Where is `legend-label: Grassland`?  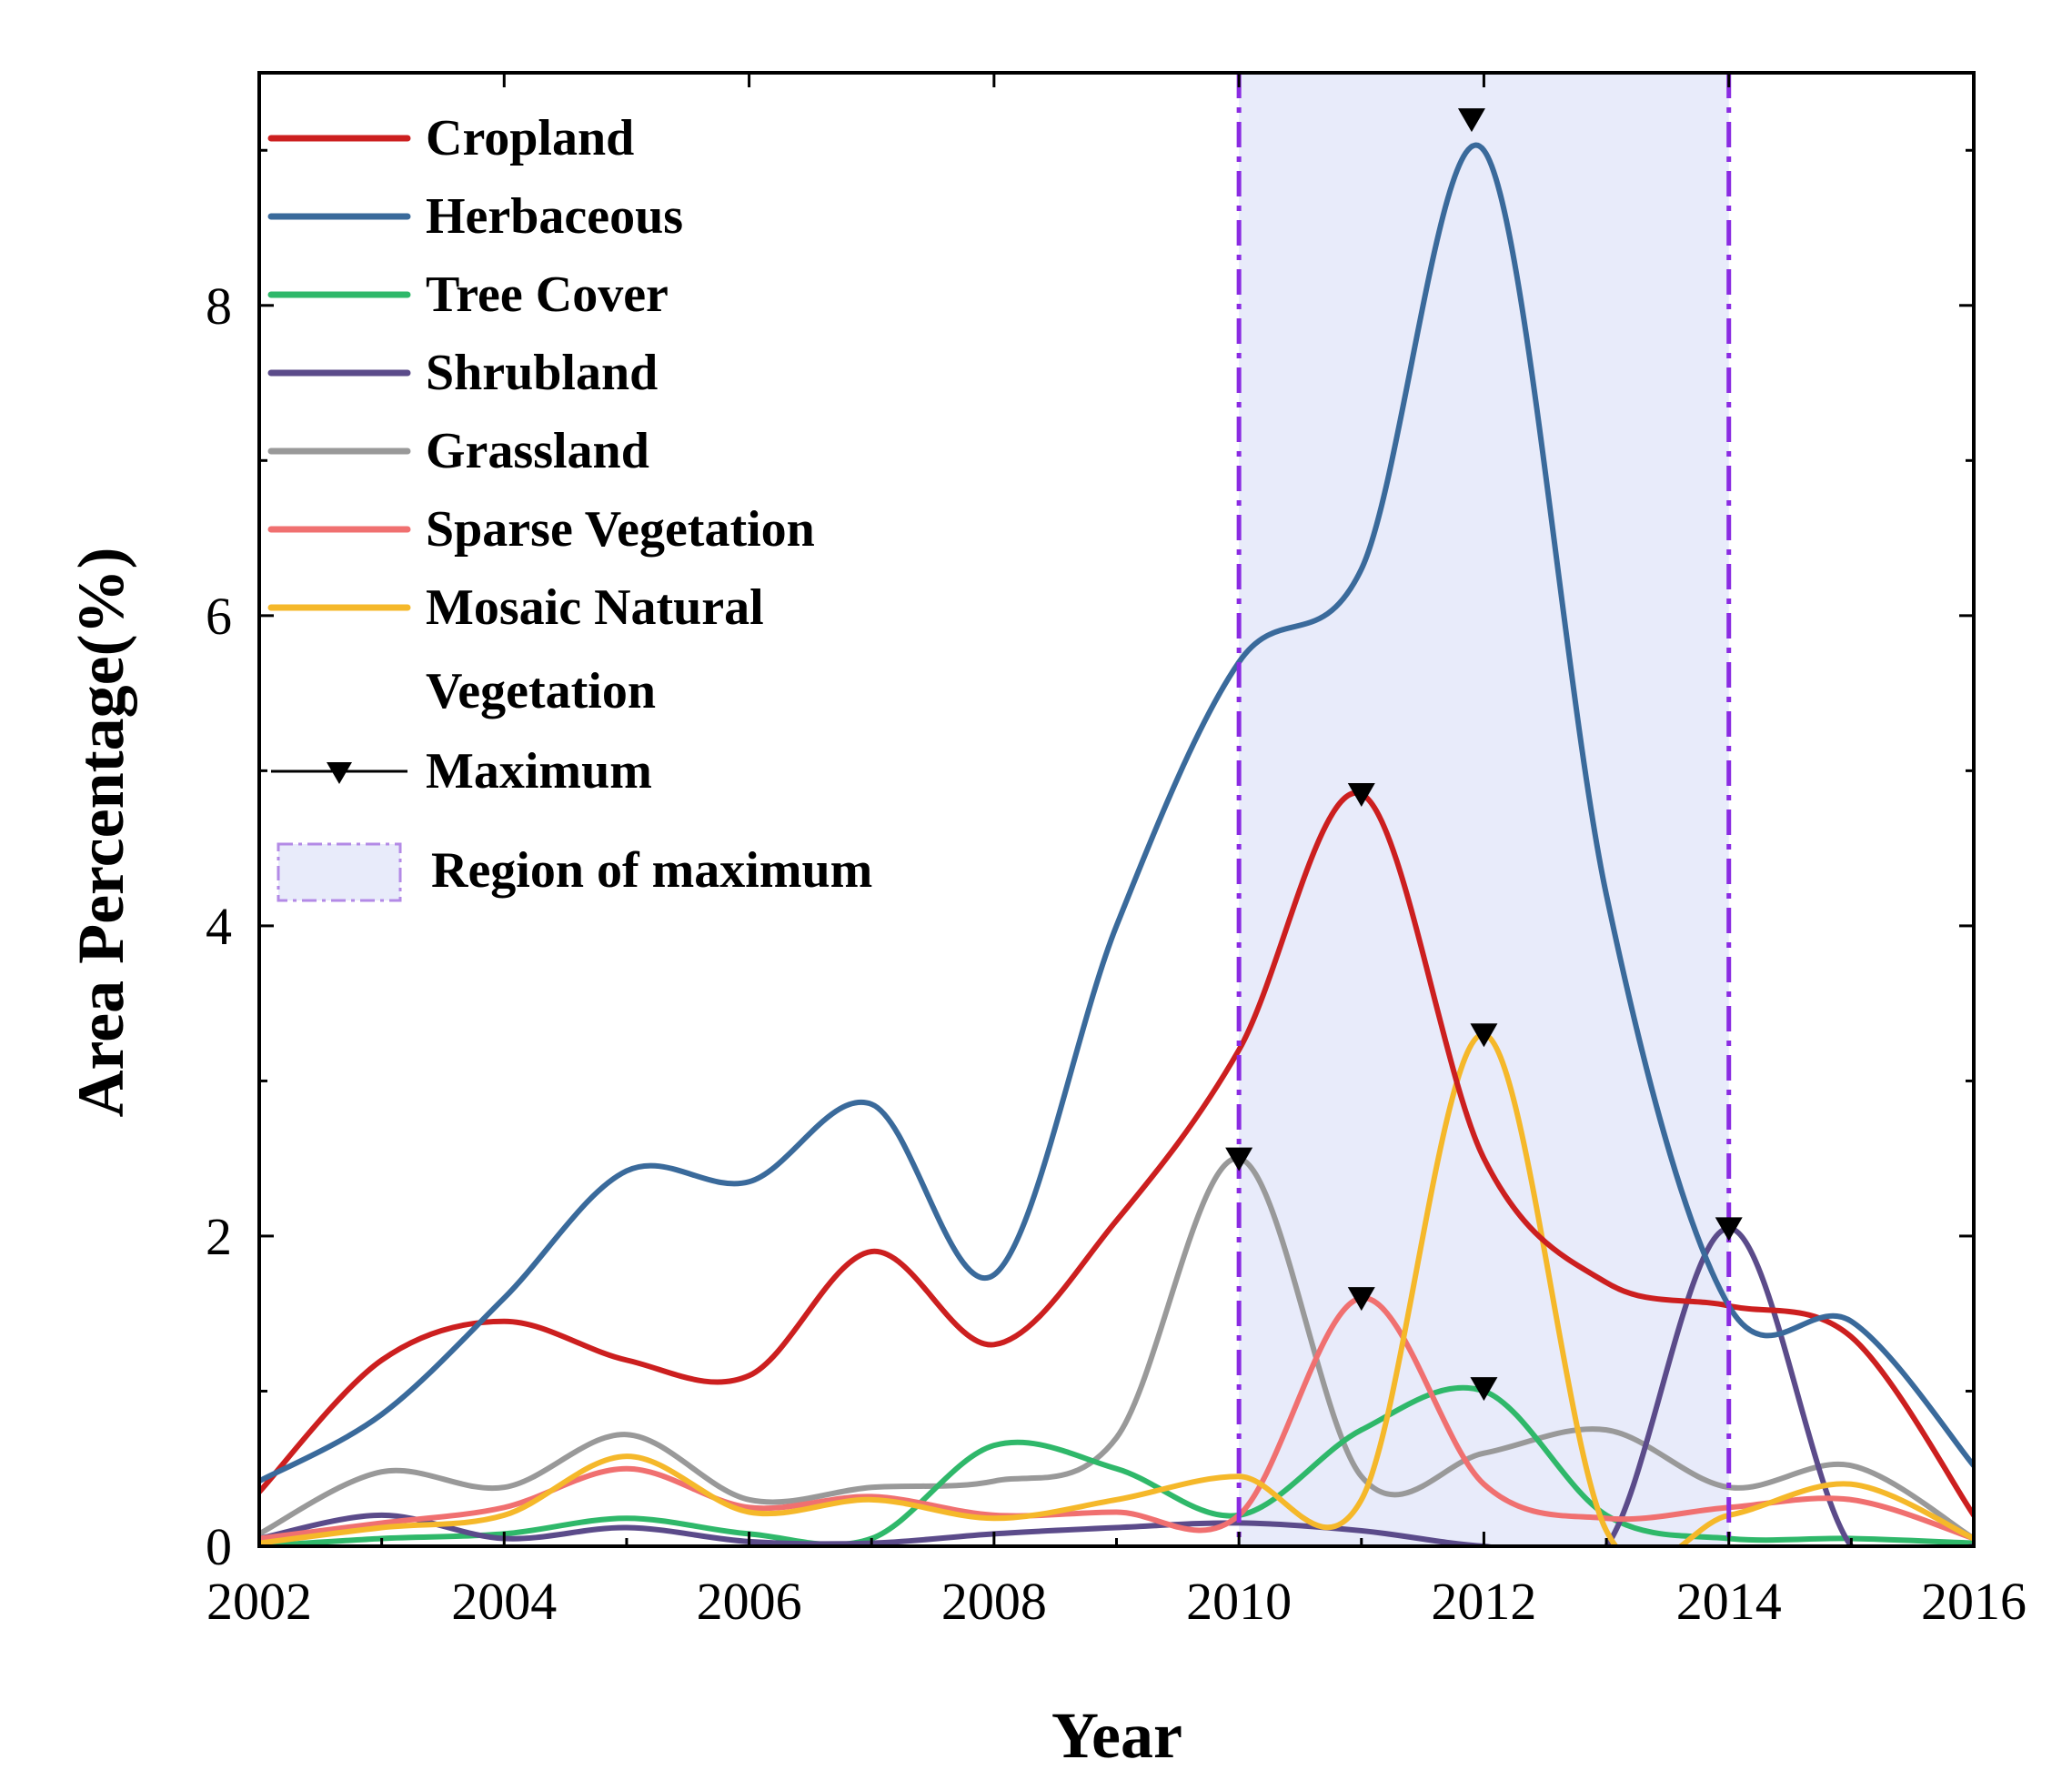 legend-label: Grassland is located at coordinates (538, 451).